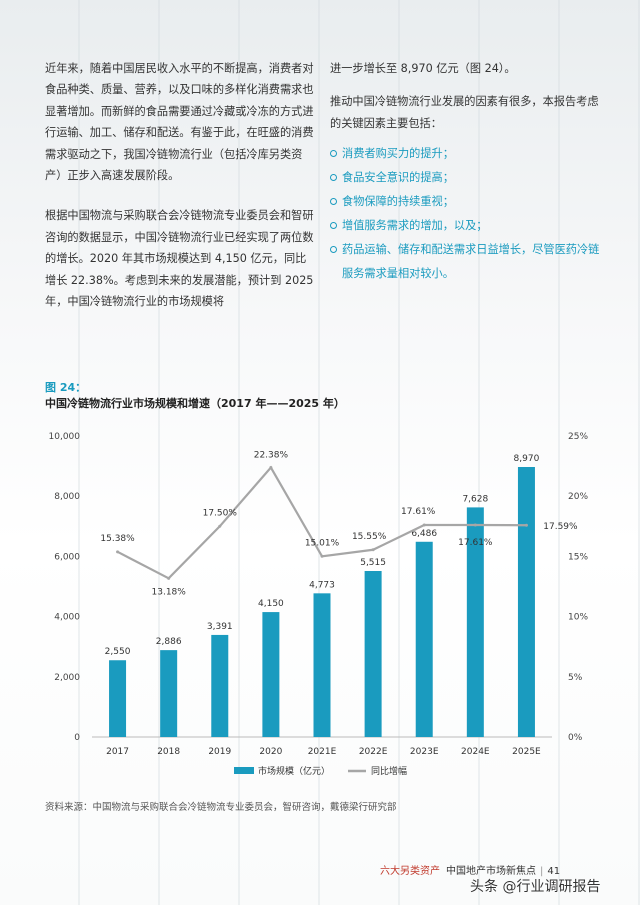 The height and width of the screenshot is (905, 640). What do you see at coordinates (195, 403) in the screenshot?
I see `figure-title: 中国冷链物流行业市场规模和增速（2017 年——2025 年）` at bounding box center [195, 403].